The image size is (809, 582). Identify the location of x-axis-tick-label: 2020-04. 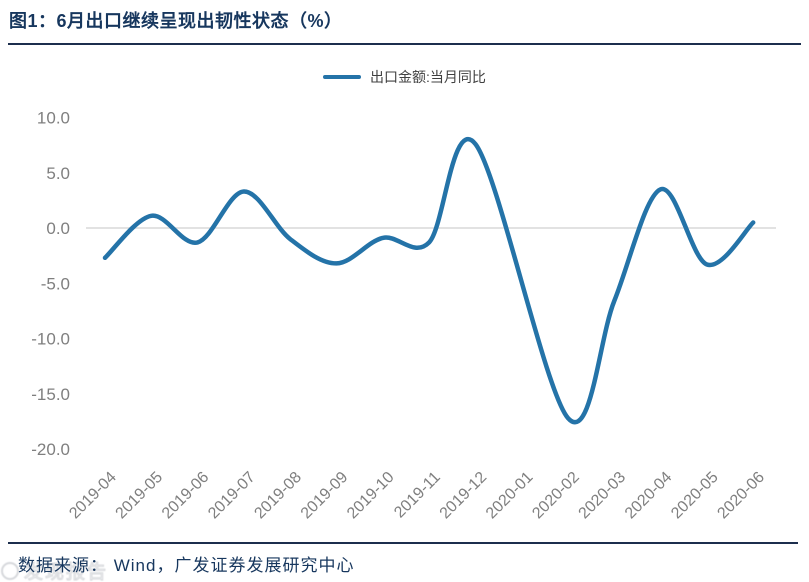
(649, 496).